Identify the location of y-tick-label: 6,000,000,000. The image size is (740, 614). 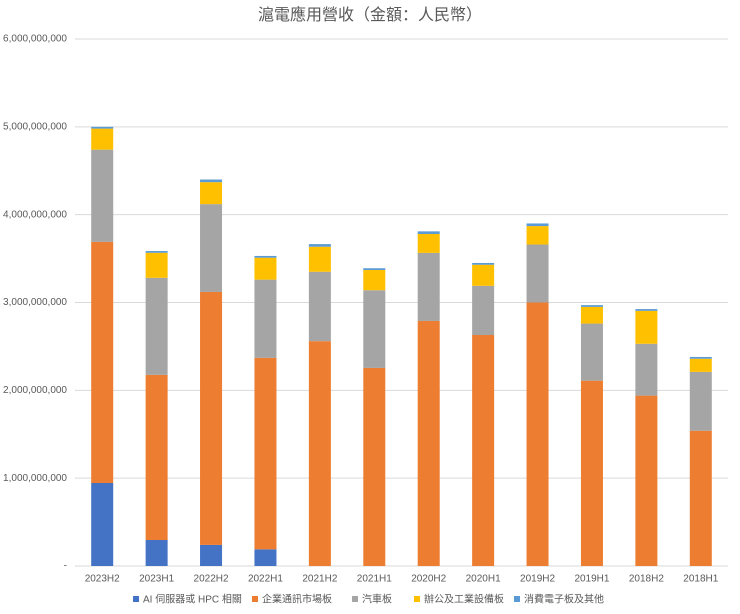
(35, 39).